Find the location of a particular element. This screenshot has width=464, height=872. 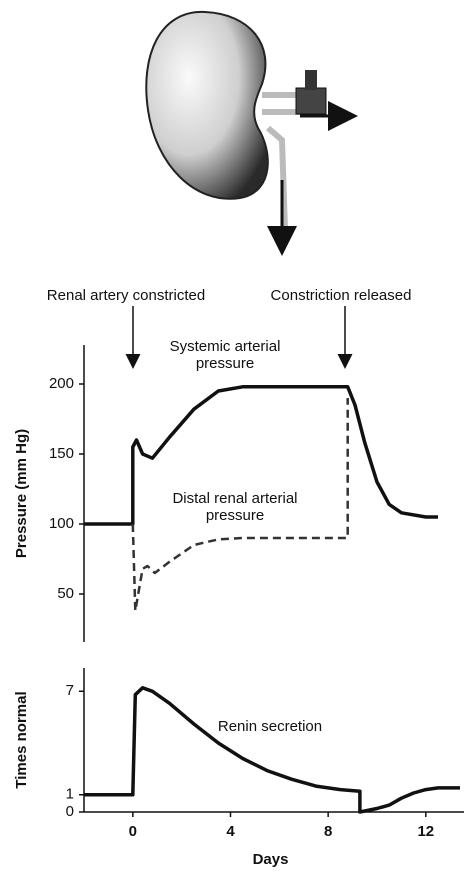

y-tick-label: 100 is located at coordinates (61, 523).